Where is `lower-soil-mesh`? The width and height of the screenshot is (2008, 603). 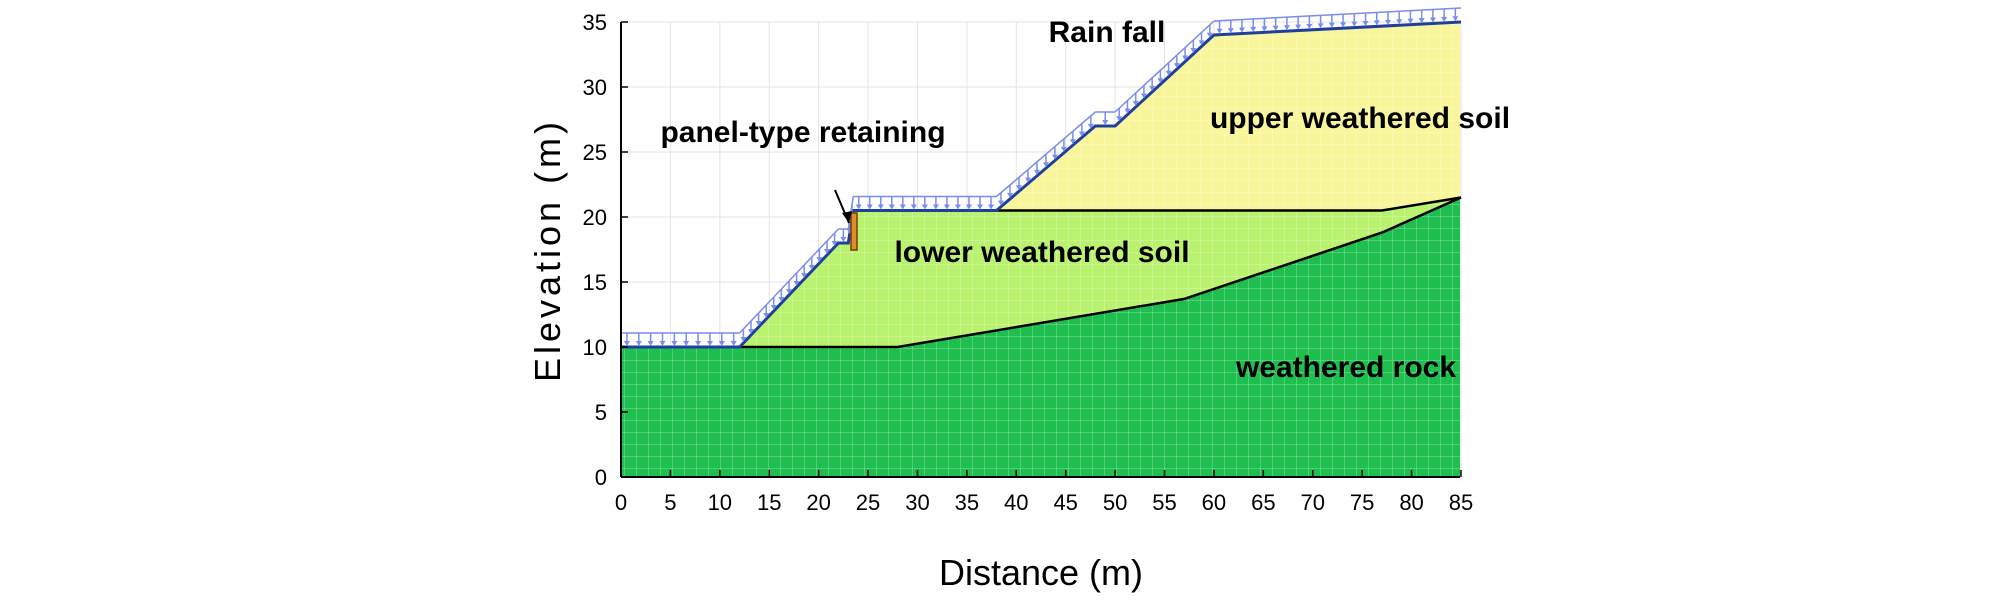
lower-soil-mesh is located at coordinates (1040, 272).